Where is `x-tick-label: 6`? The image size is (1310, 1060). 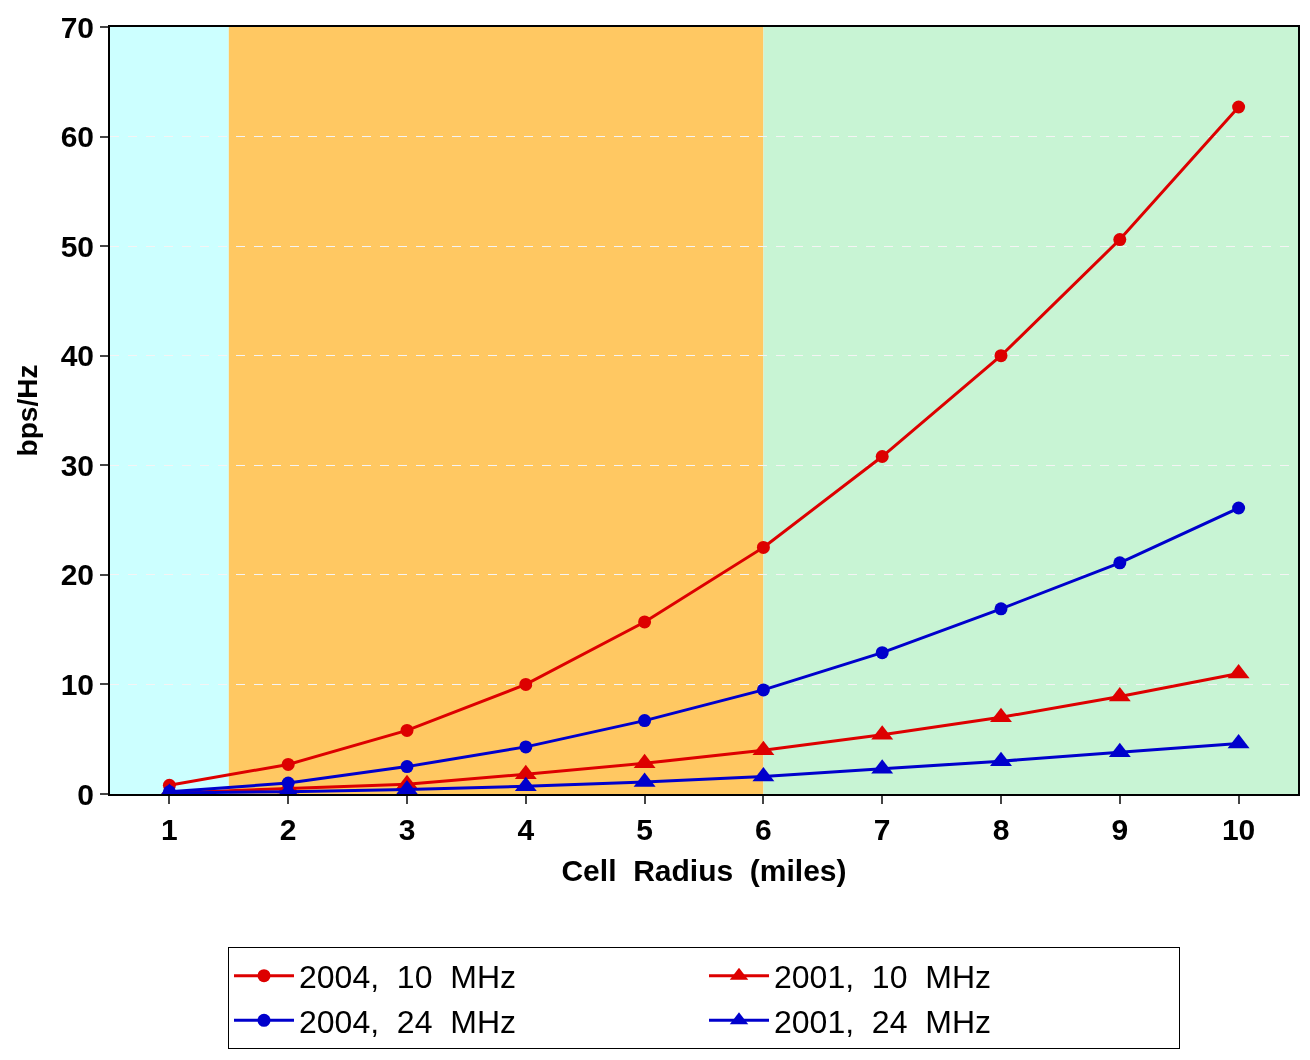
x-tick-label: 6 is located at coordinates (763, 829).